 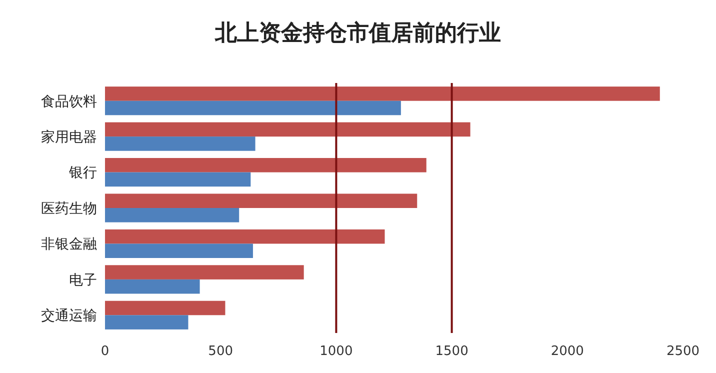 I want to click on y-tick-label: 交通运输, so click(x=69, y=316).